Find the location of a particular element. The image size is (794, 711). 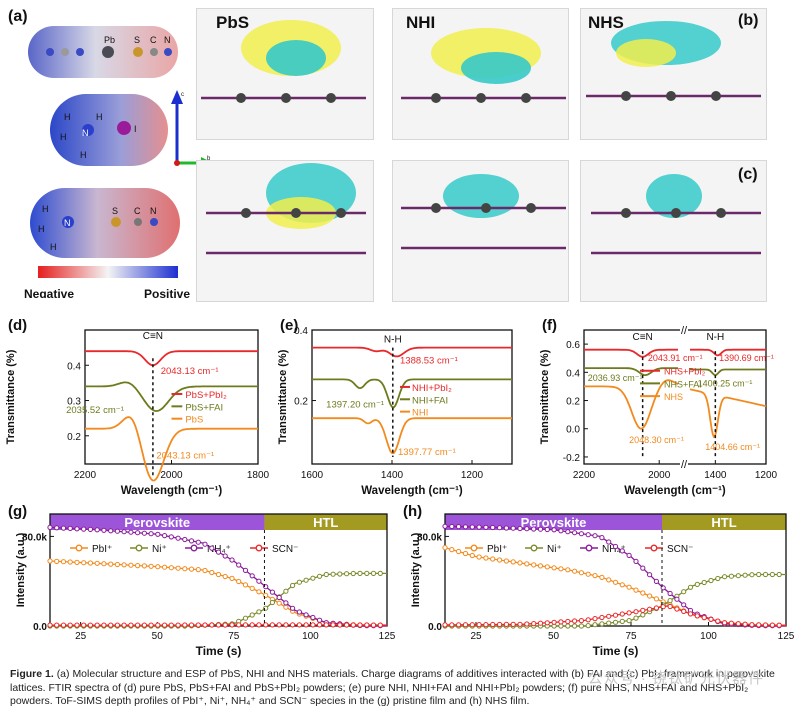

panel-label-h: (h) is located at coordinates (412, 511).